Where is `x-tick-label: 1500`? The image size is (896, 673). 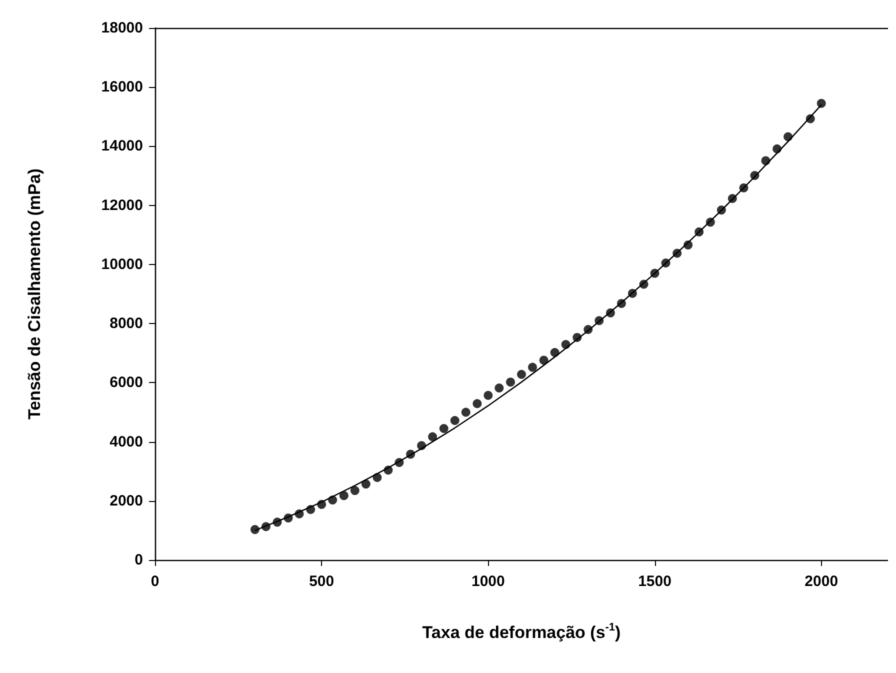
x-tick-label: 1500 is located at coordinates (655, 581).